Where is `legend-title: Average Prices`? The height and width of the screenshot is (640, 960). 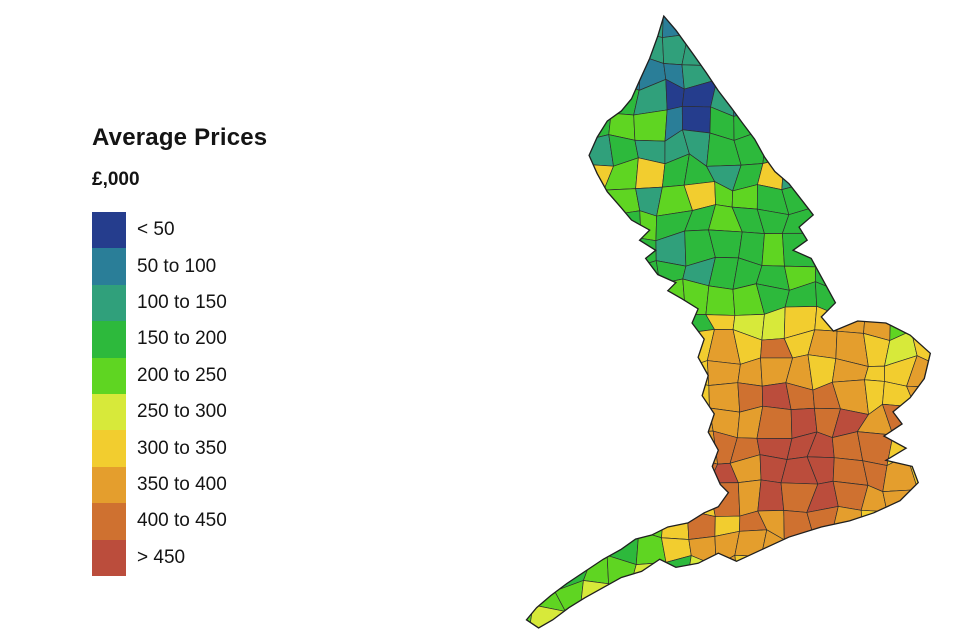 legend-title: Average Prices is located at coordinates (180, 137).